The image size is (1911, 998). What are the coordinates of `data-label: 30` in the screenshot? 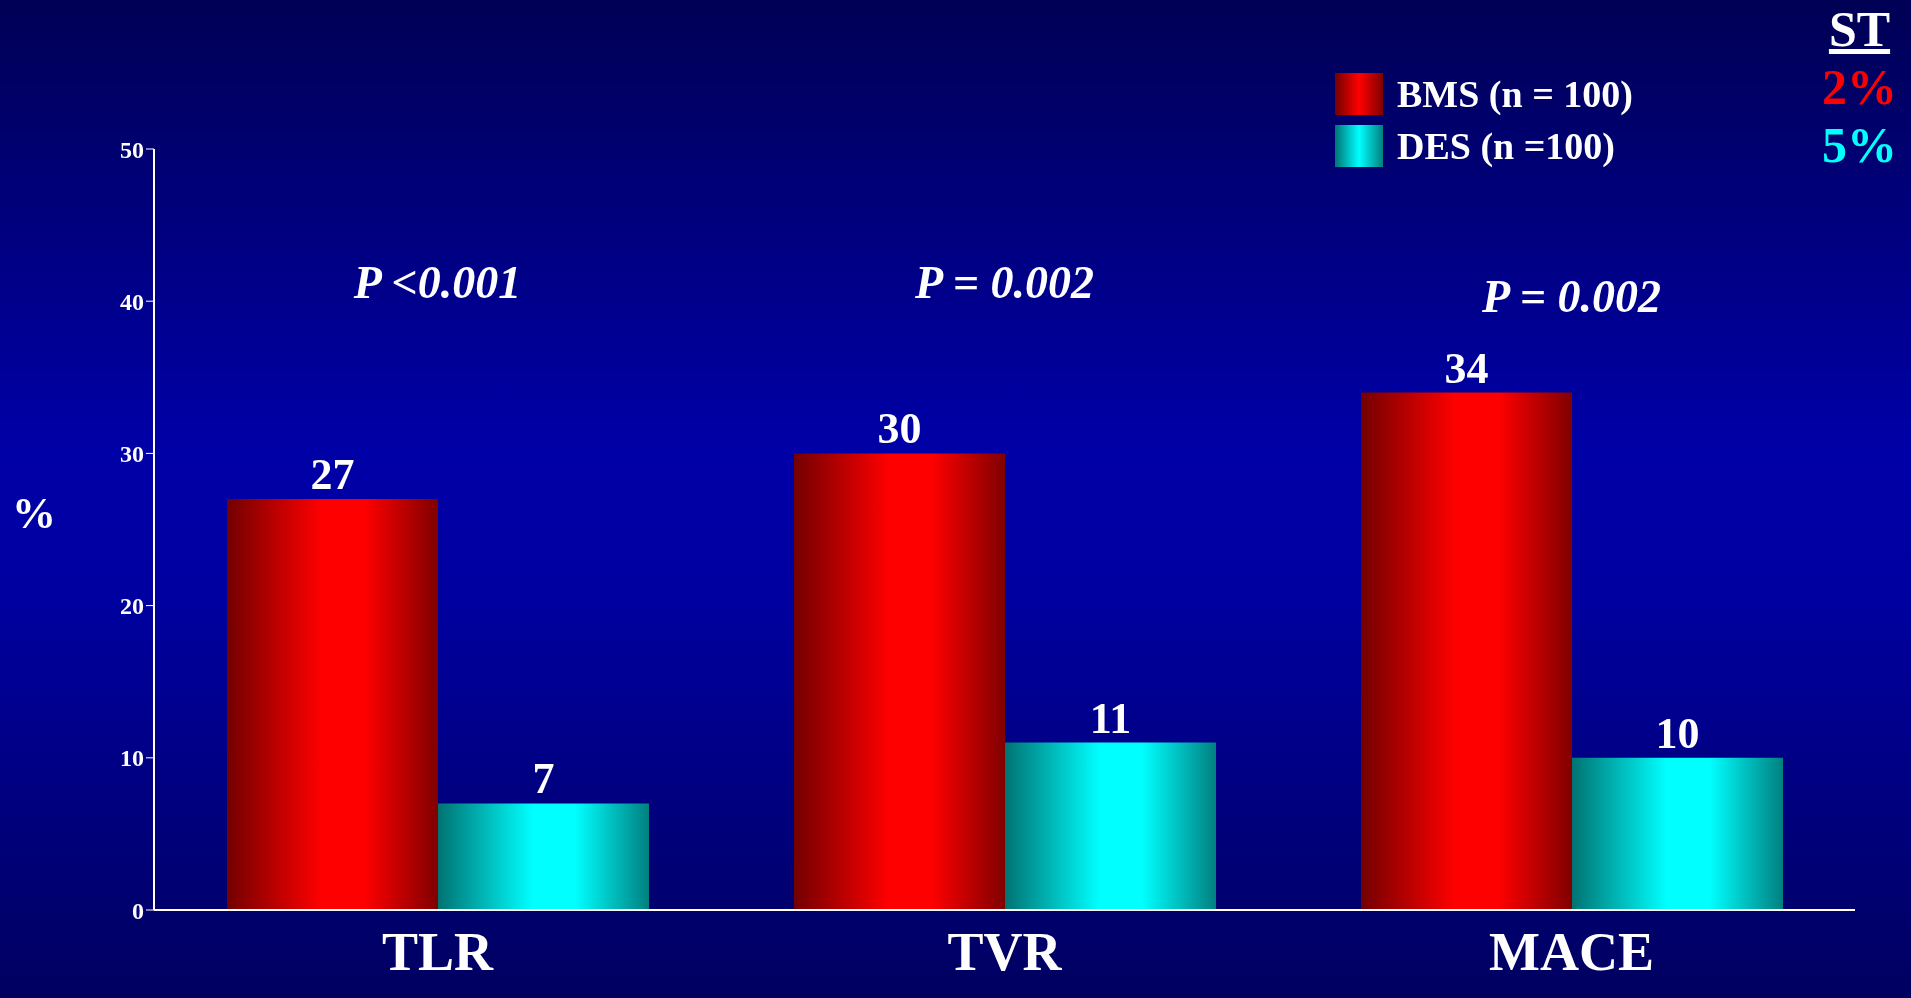 It's located at (899, 429).